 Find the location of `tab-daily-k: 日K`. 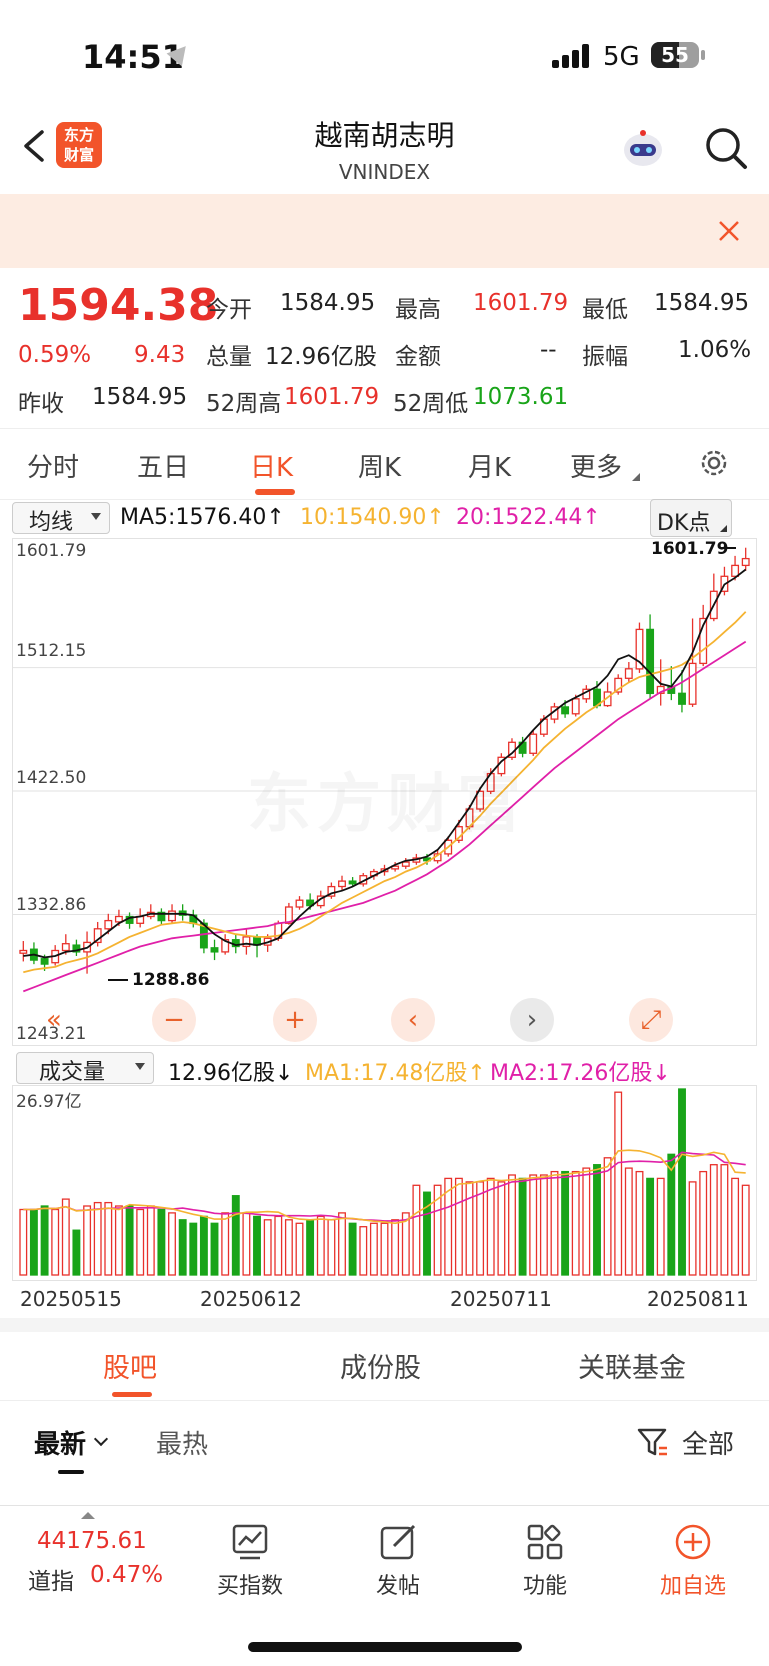

tab-daily-k: 日K is located at coordinates (272, 468).